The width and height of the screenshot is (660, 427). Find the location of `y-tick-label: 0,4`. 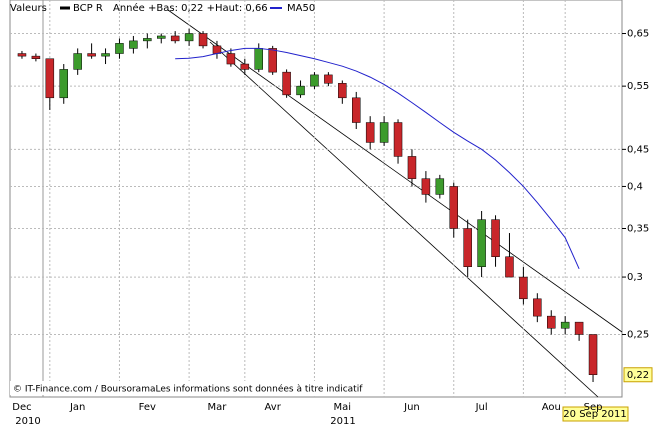

y-tick-label: 0,4 is located at coordinates (635, 186).